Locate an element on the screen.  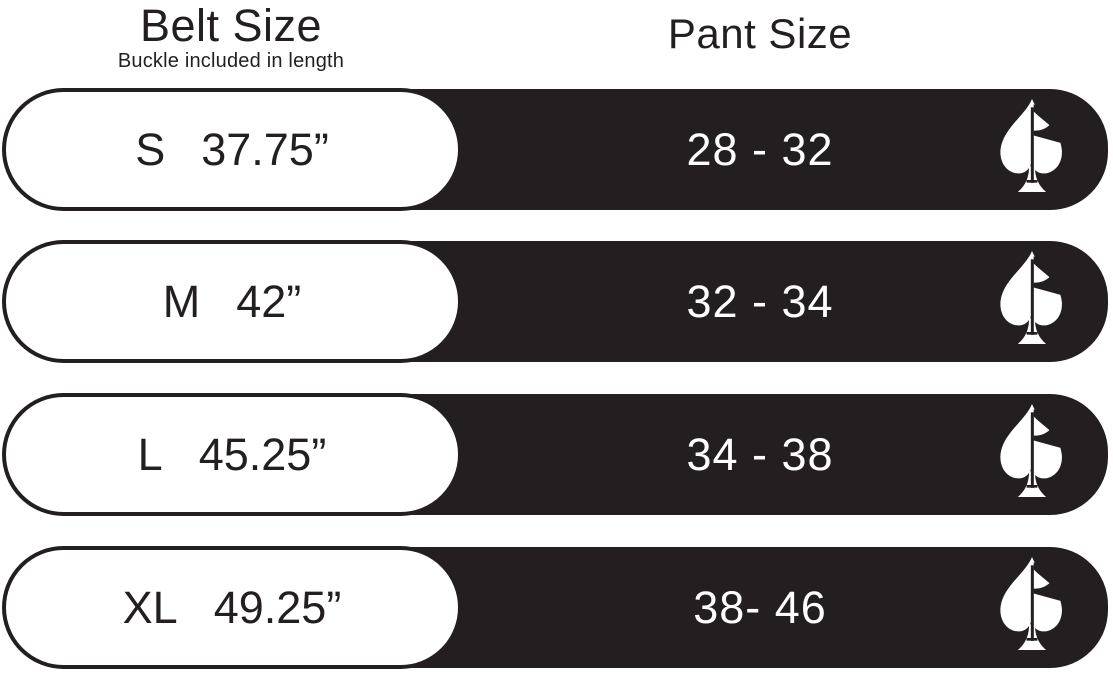
belt-size-subtitle: Buckle included in length is located at coordinates (231, 61).